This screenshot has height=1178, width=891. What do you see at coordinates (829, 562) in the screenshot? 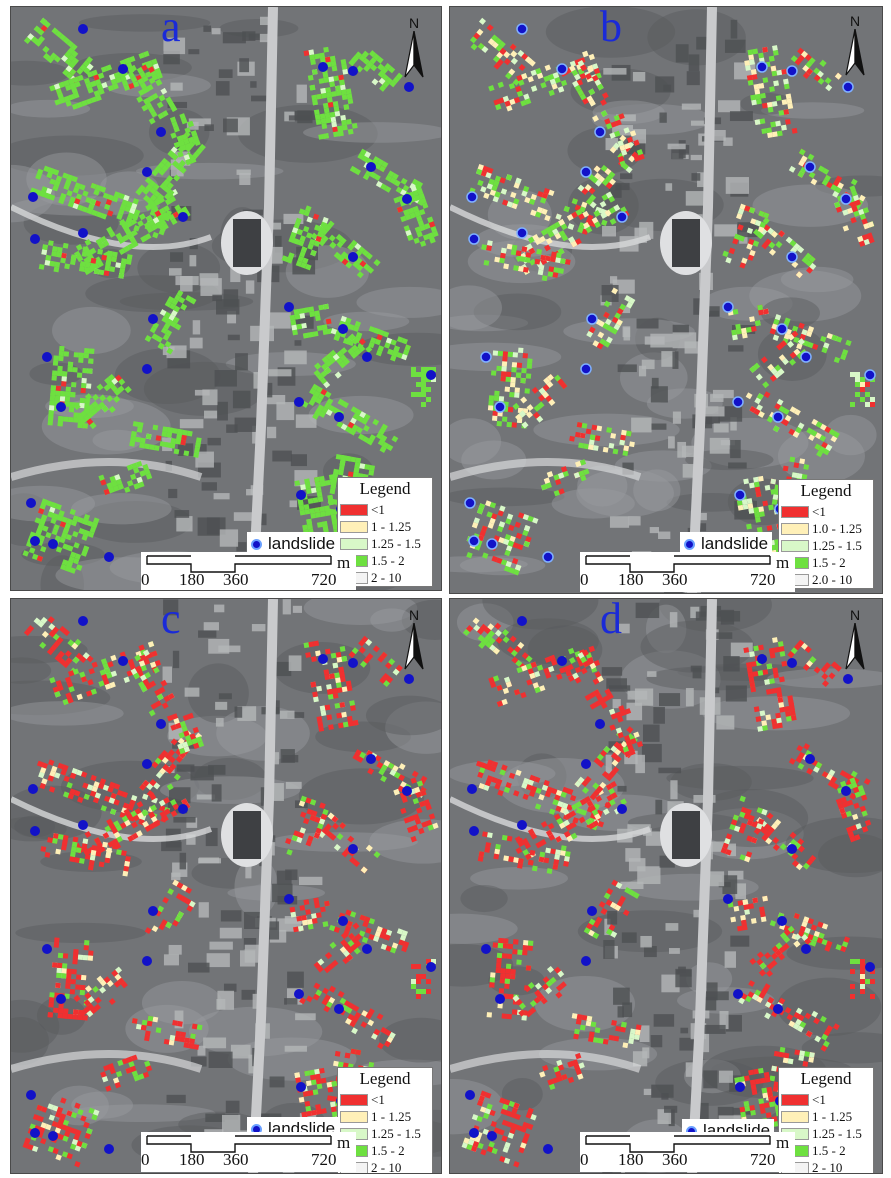
I see `legend-label: 1.5 - 2` at bounding box center [829, 562].